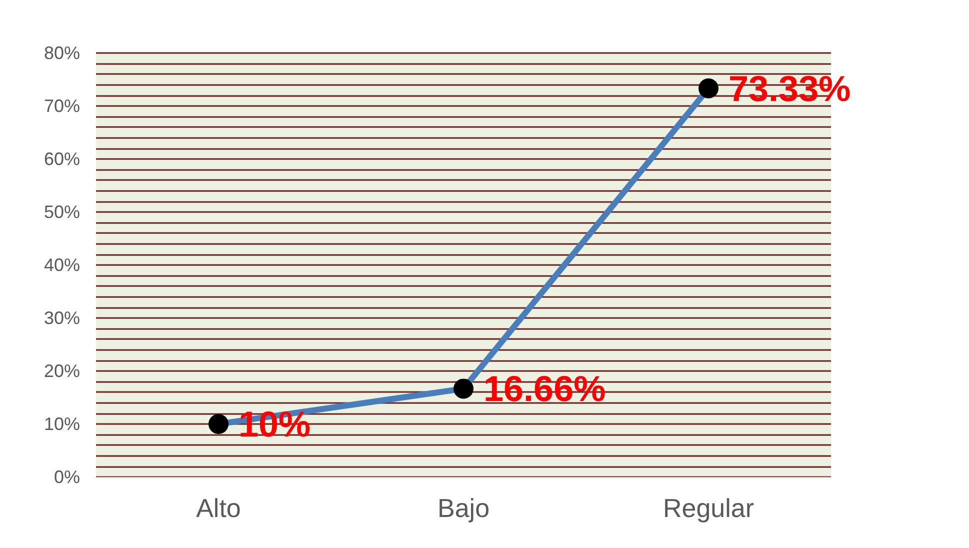 This screenshot has width=969, height=548. Describe the element at coordinates (62, 106) in the screenshot. I see `y-tick-label: 70%` at that location.